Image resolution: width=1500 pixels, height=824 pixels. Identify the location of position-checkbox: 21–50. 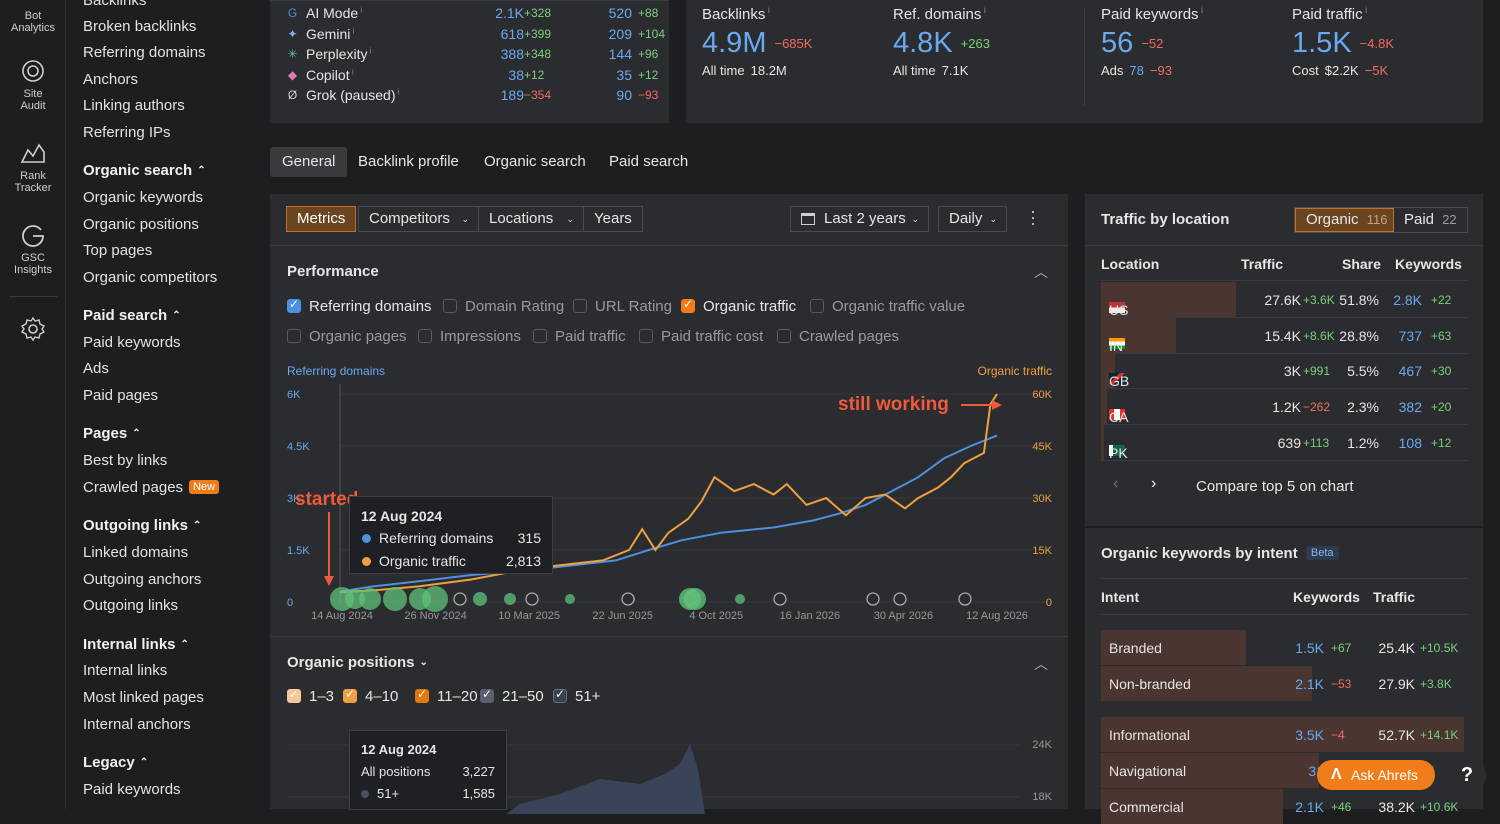
(512, 696).